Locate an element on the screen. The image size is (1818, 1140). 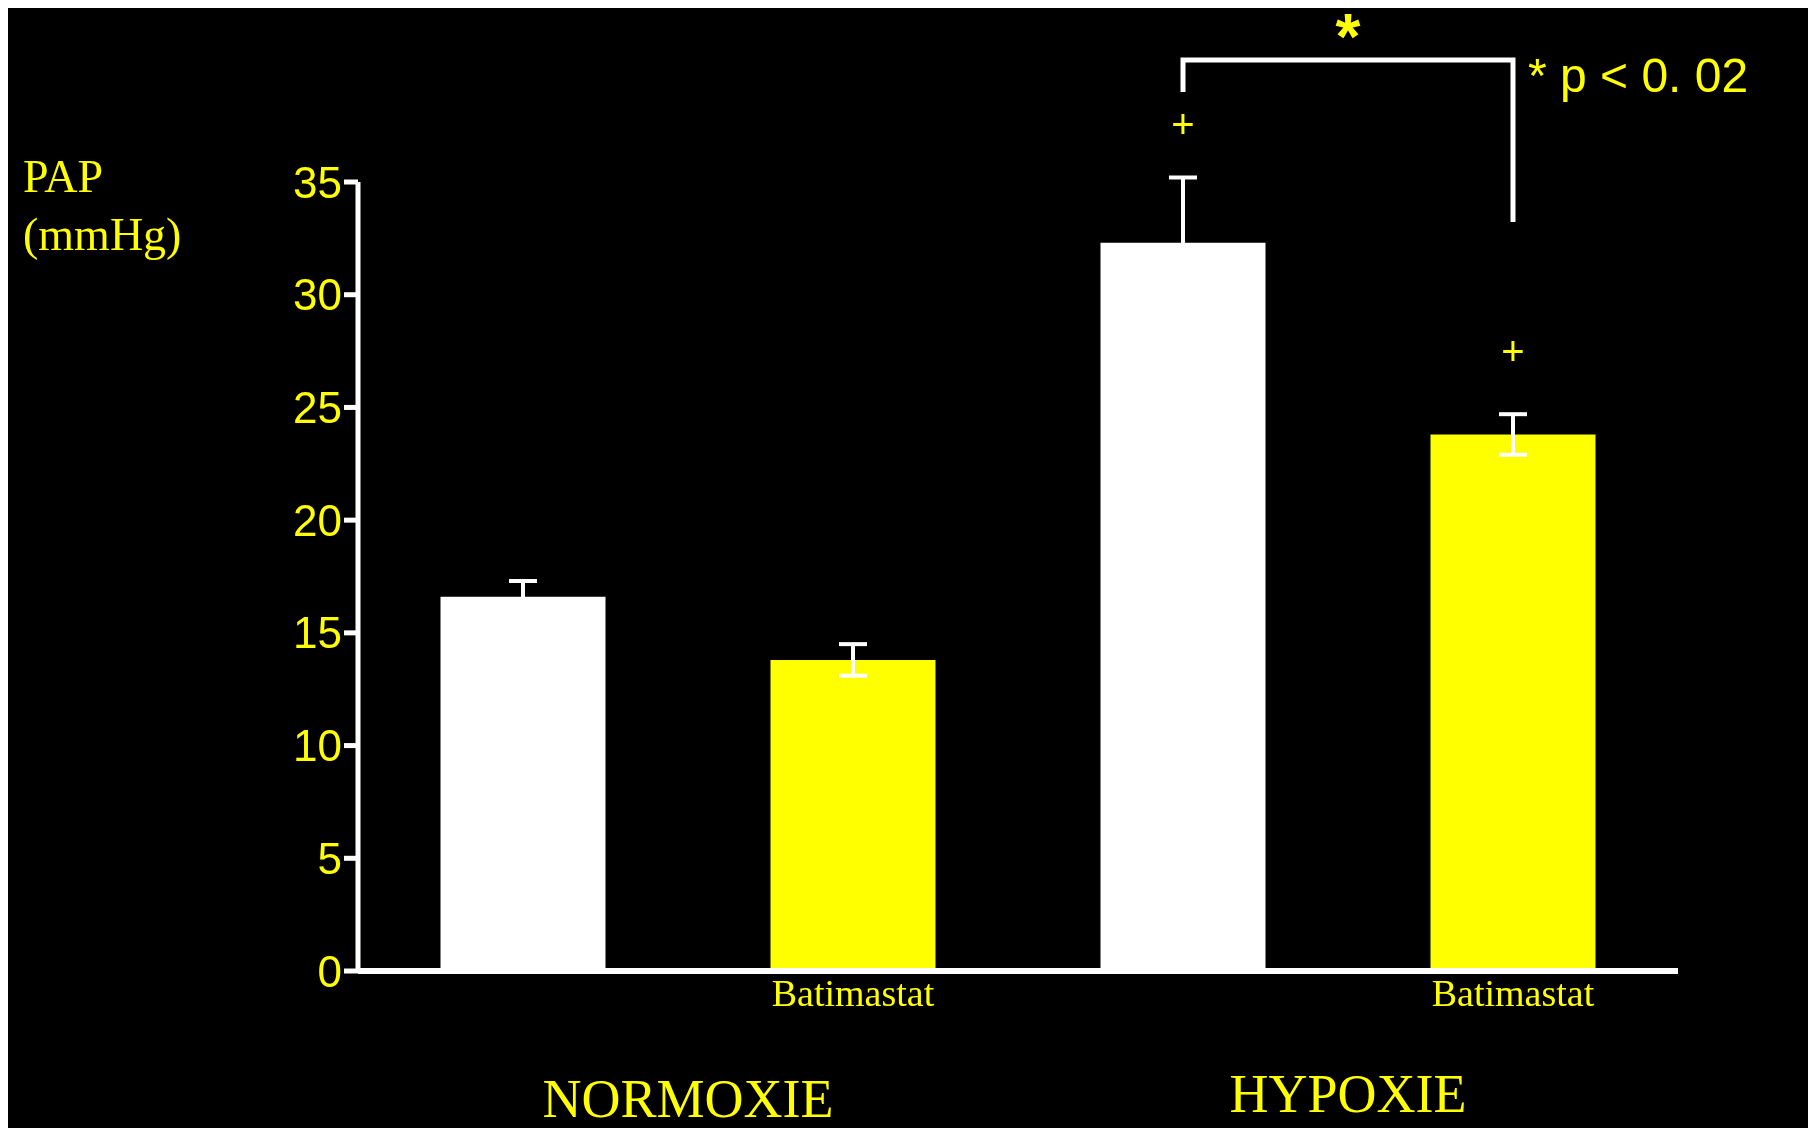
text: NORMOXIE is located at coordinates (688, 1099).